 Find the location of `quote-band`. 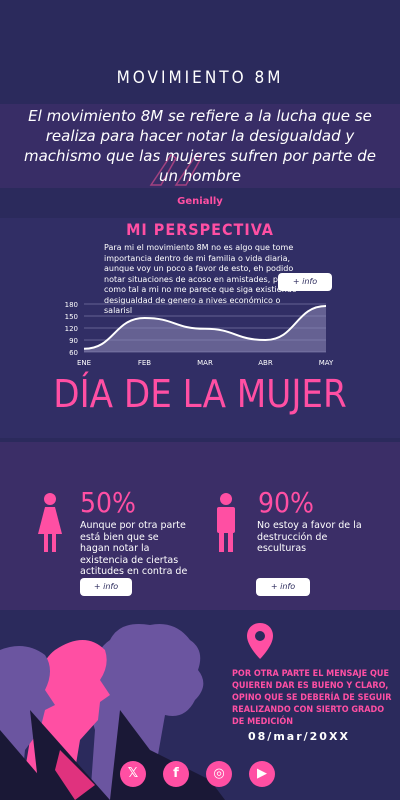

quote-band is located at coordinates (200, 146).